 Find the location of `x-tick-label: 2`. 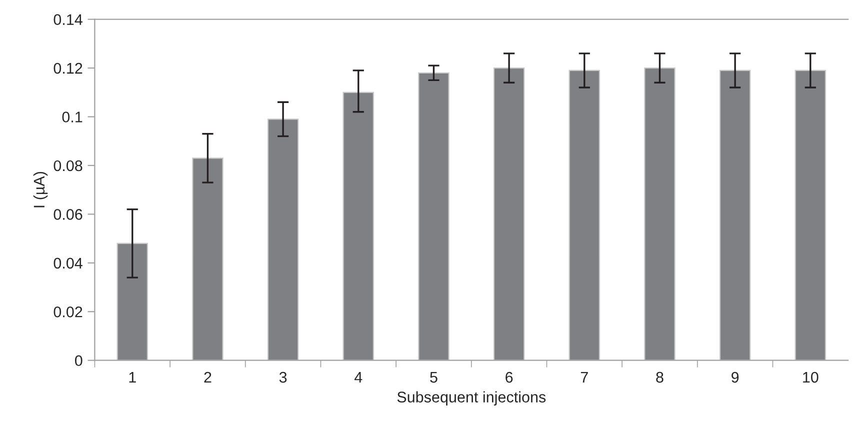

x-tick-label: 2 is located at coordinates (208, 377).